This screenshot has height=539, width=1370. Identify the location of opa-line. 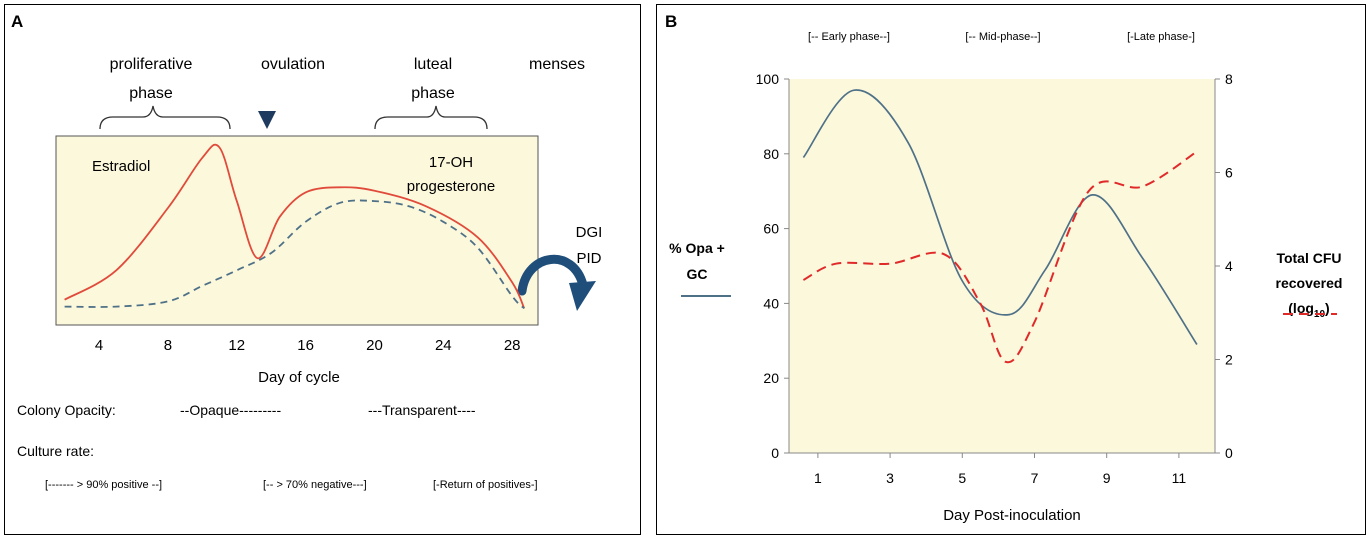
(1000, 217).